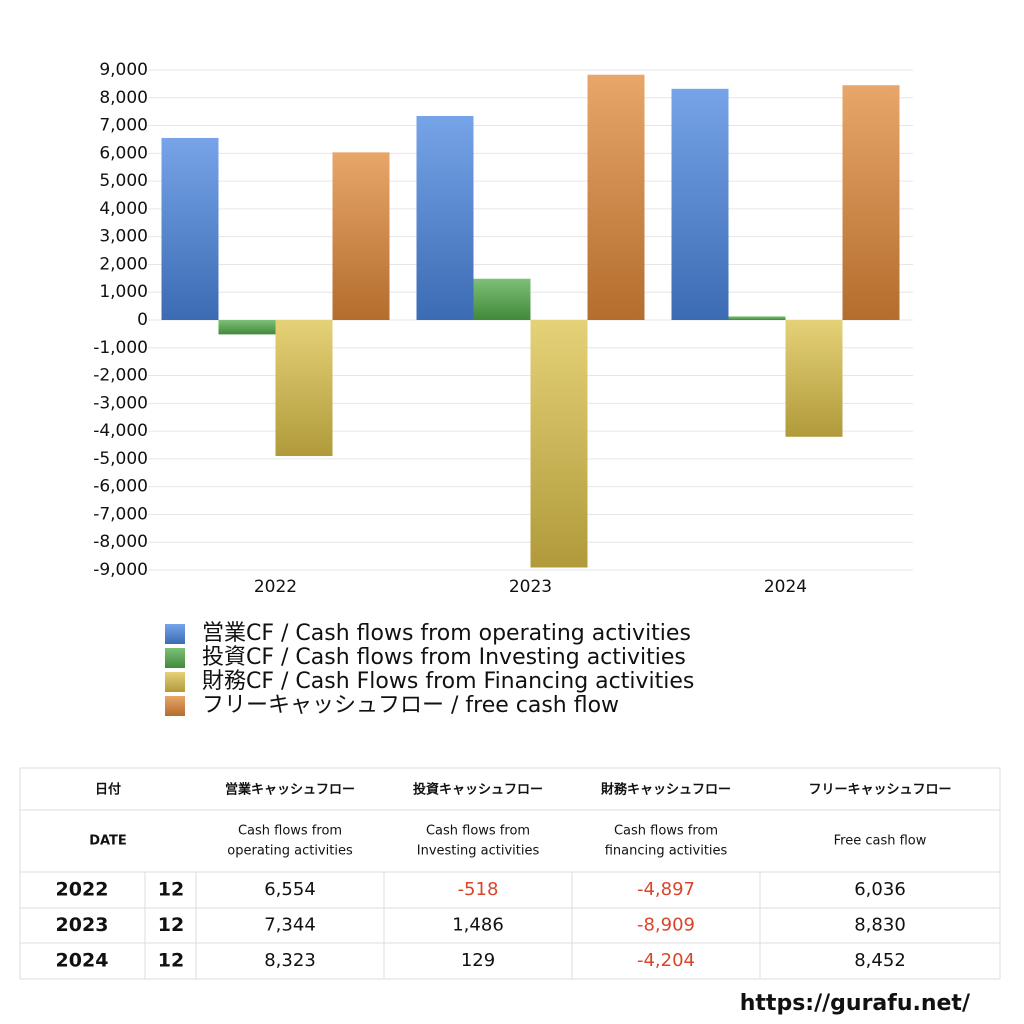 The height and width of the screenshot is (1024, 1024). I want to click on y-tick-label: 7,000, so click(123, 126).